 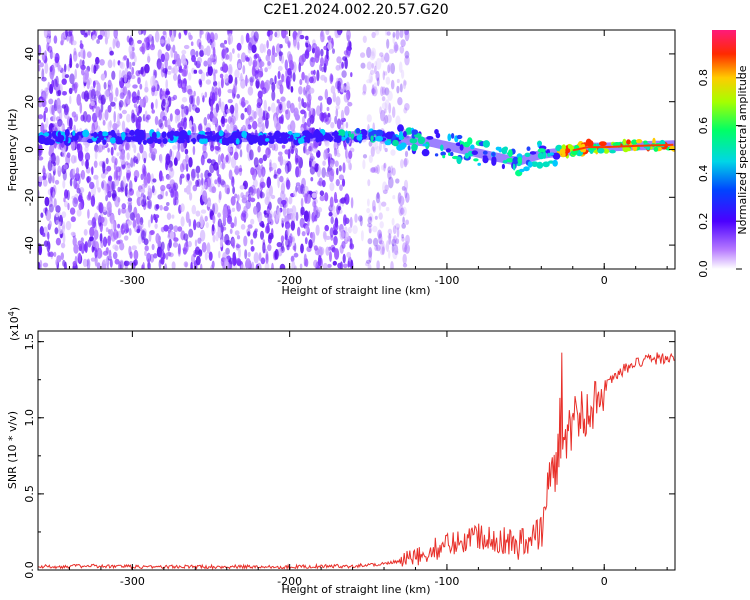 What do you see at coordinates (29, 102) in the screenshot?
I see `y-tick-label: 20` at bounding box center [29, 102].